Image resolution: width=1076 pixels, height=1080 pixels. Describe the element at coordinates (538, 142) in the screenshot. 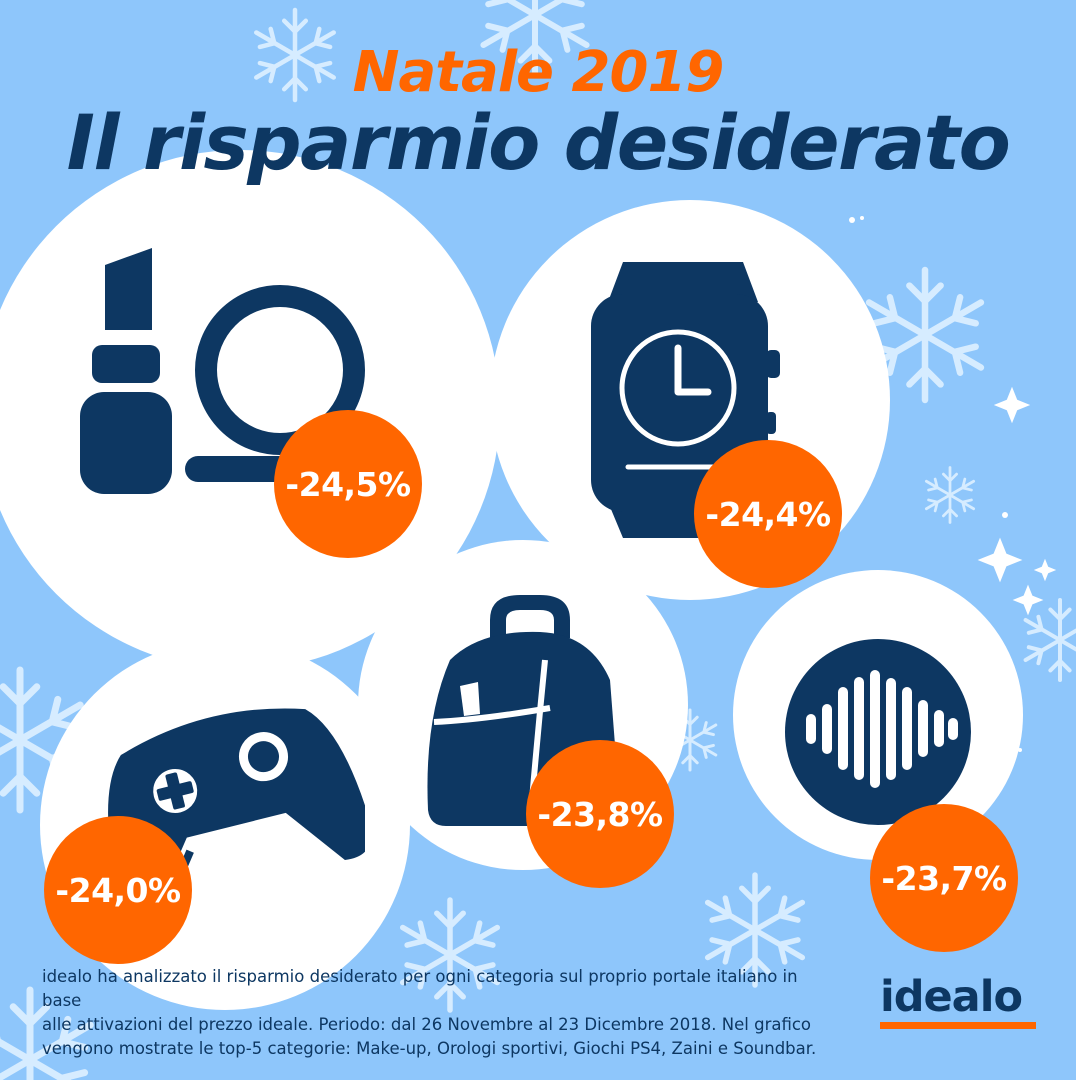

I see `title-main: Il risparmio desiderato` at that location.